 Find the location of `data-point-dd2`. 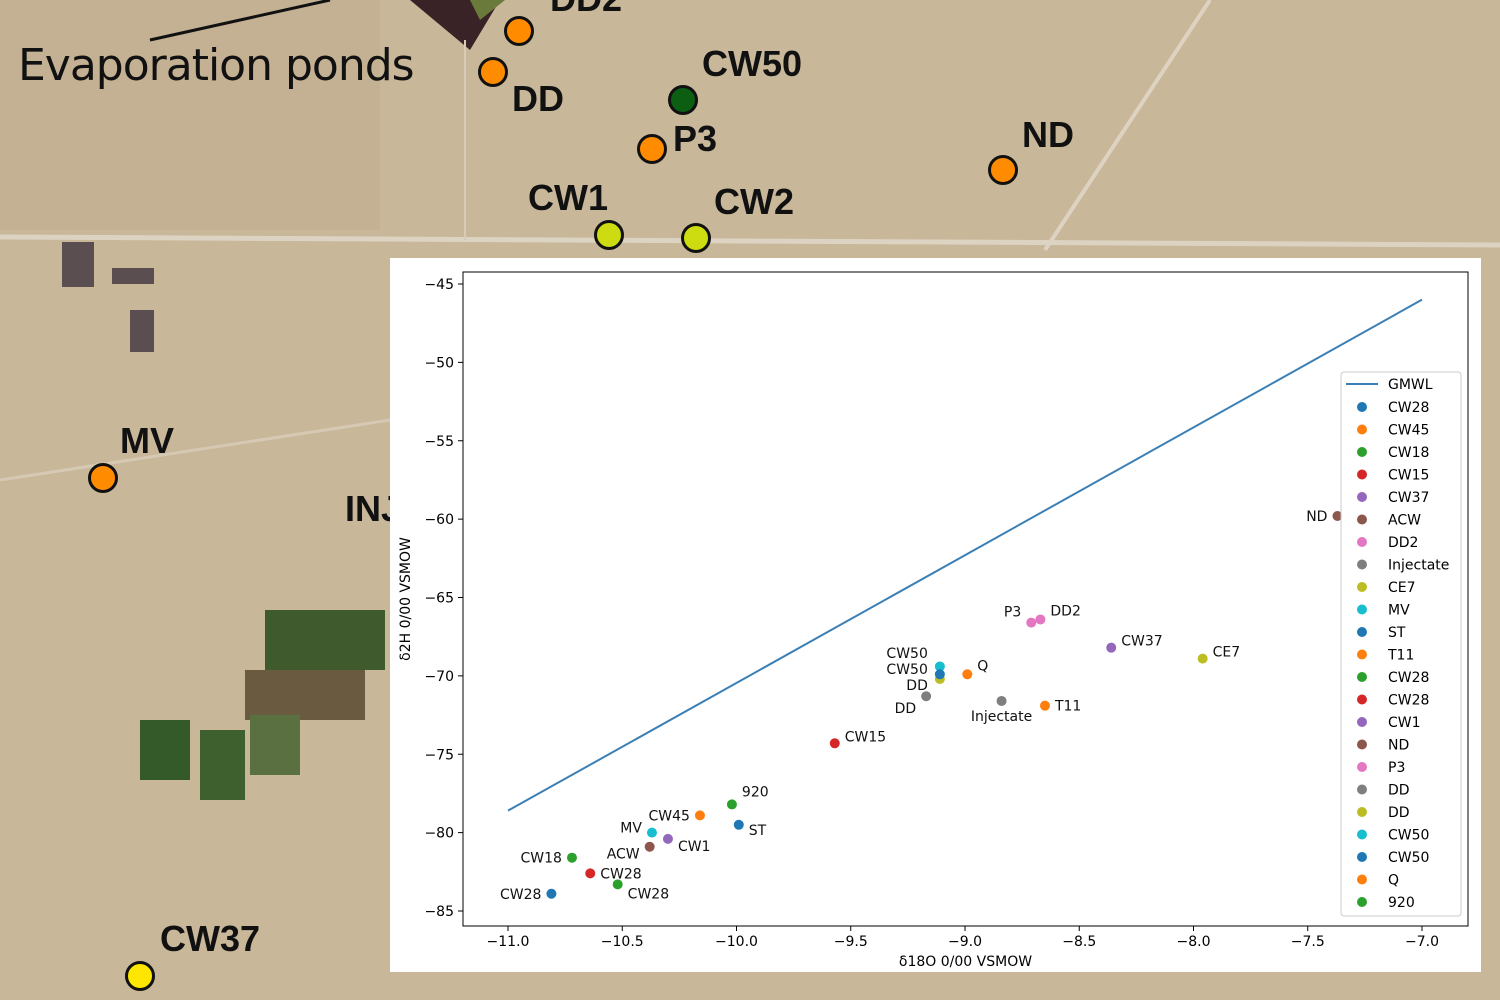

data-point-dd2 is located at coordinates (1040, 619).